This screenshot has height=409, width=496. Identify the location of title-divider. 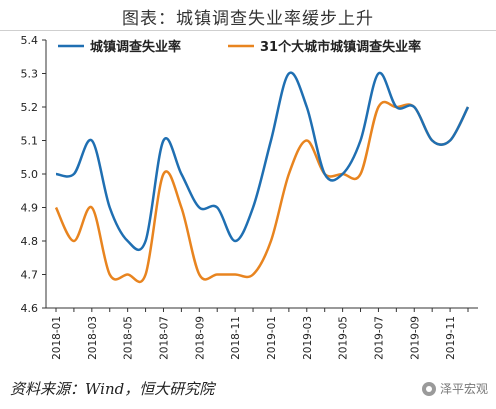
(248, 30).